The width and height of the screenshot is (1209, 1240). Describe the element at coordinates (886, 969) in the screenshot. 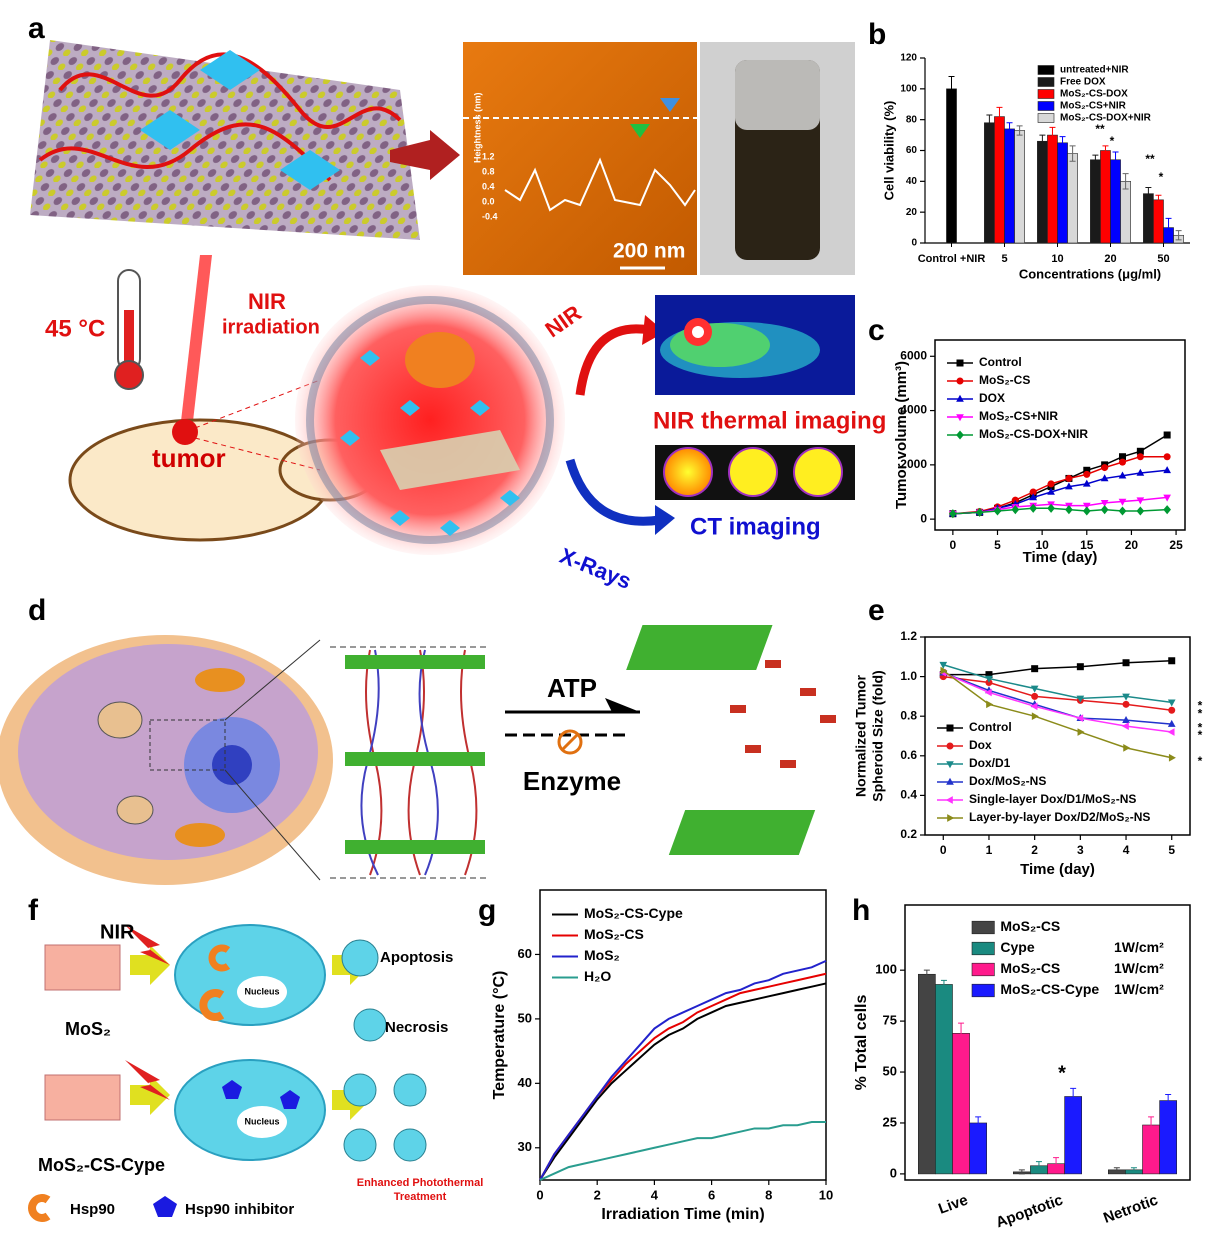

I see `y-tick-label: 100` at that location.